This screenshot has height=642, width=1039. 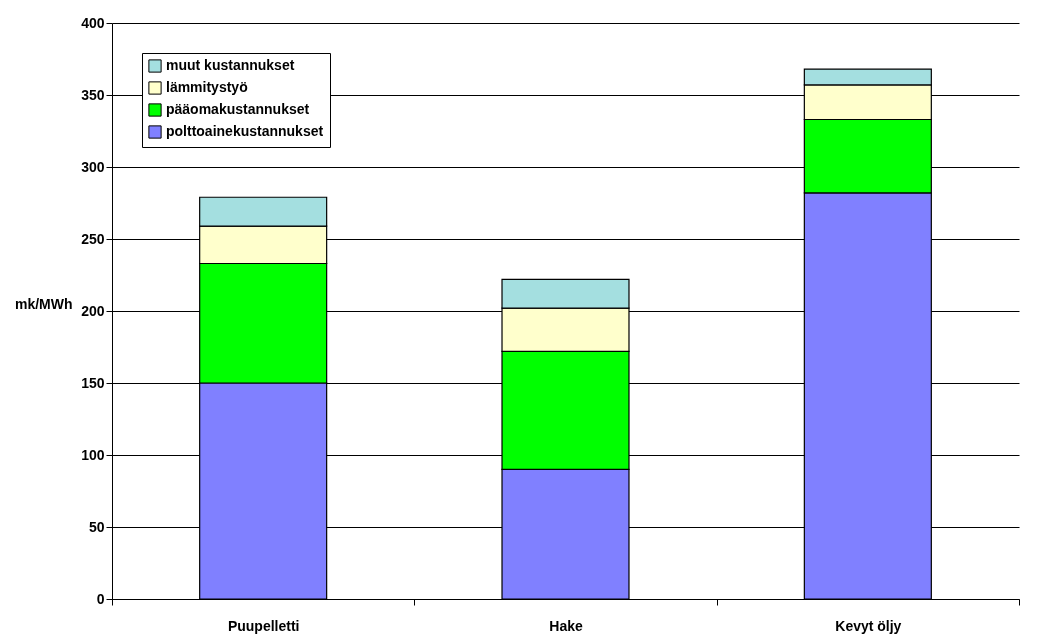 What do you see at coordinates (93, 310) in the screenshot?
I see `y-tick-label: 200` at bounding box center [93, 310].